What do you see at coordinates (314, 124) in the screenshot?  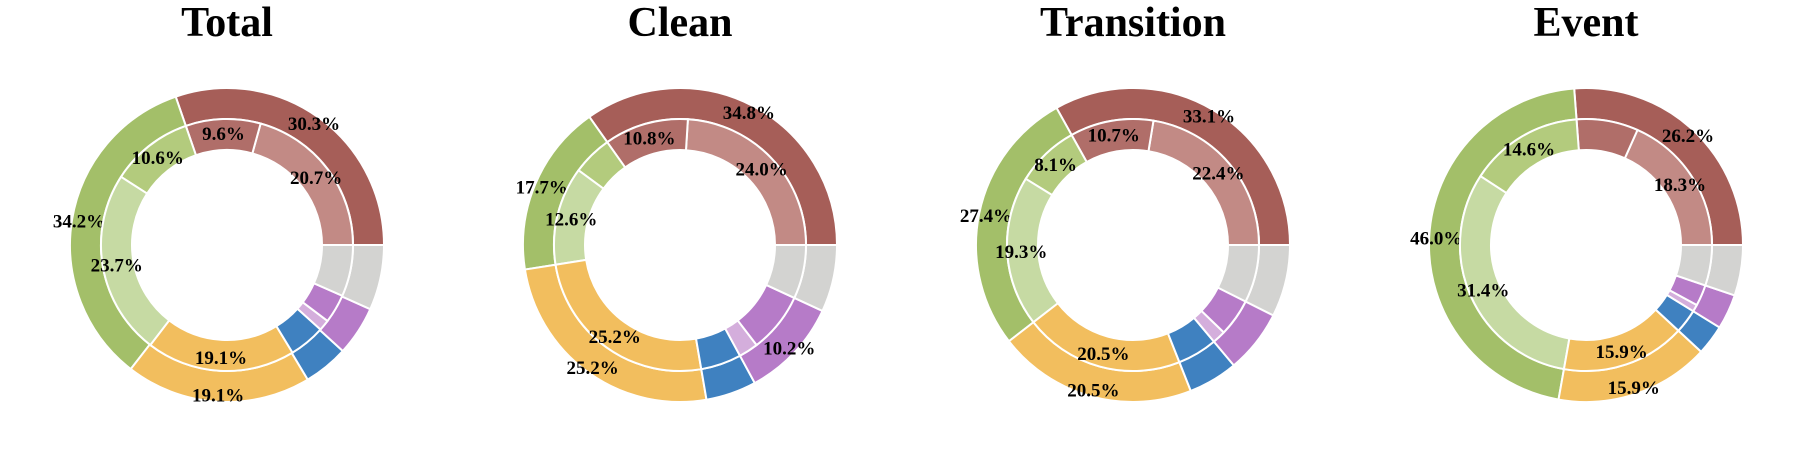 I see `outer-ring-label: 30.3%` at bounding box center [314, 124].